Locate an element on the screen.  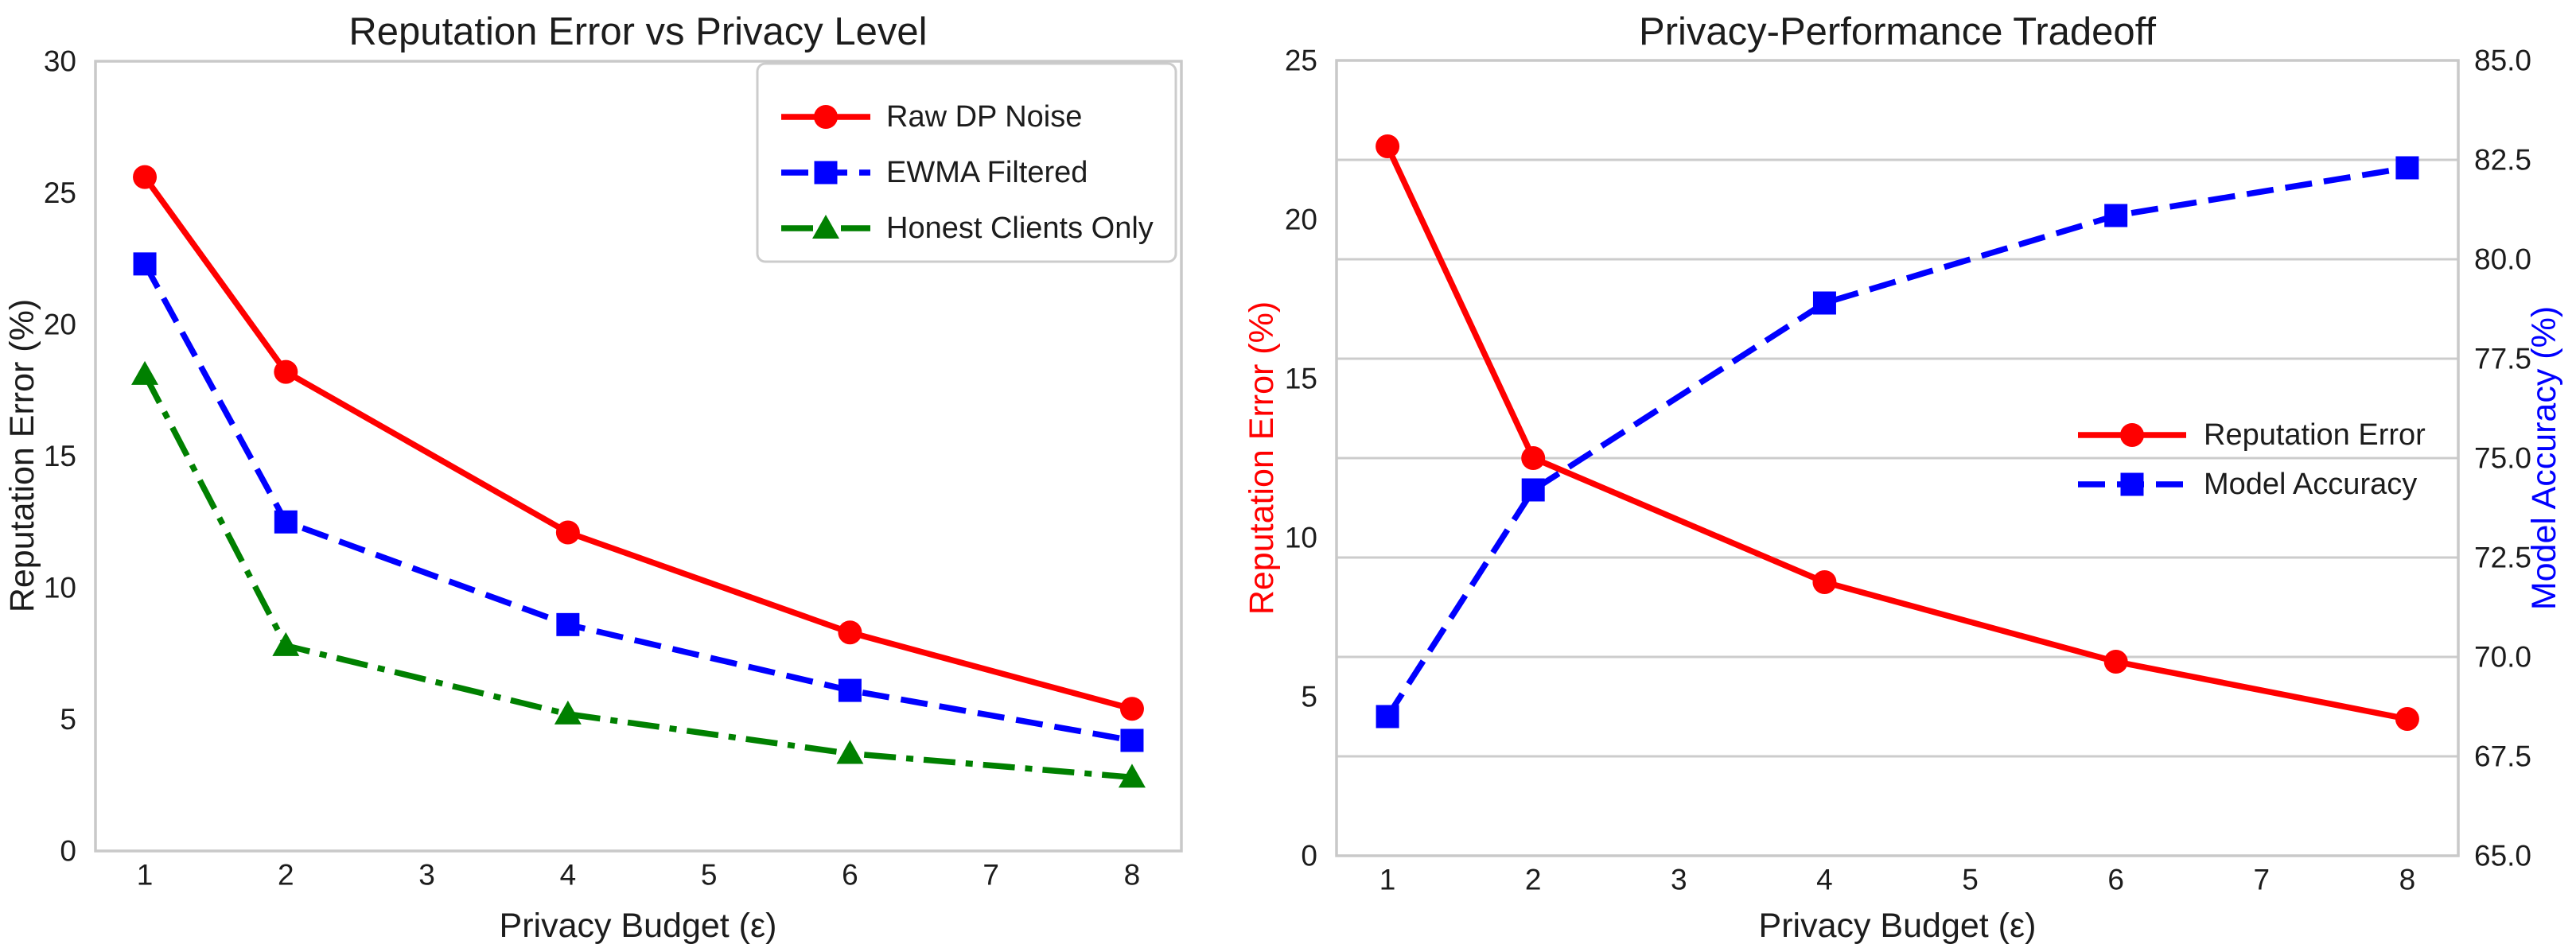
legend-frame is located at coordinates (967, 162).